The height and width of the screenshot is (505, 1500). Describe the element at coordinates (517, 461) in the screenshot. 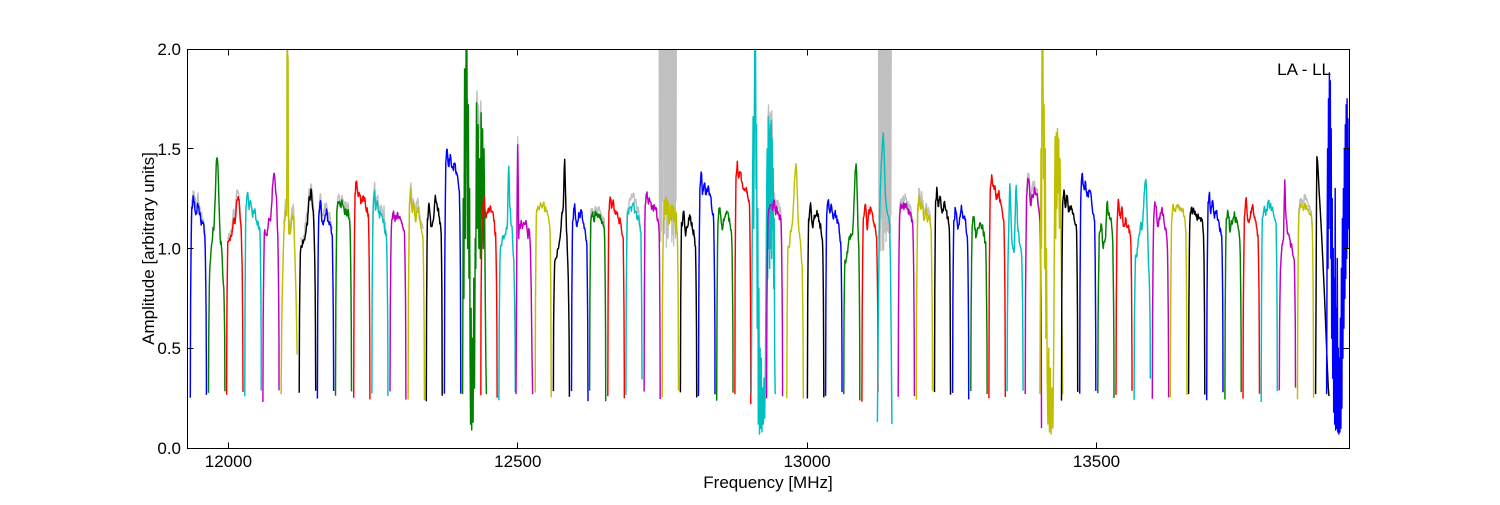

I see `svg-text: 12500` at that location.